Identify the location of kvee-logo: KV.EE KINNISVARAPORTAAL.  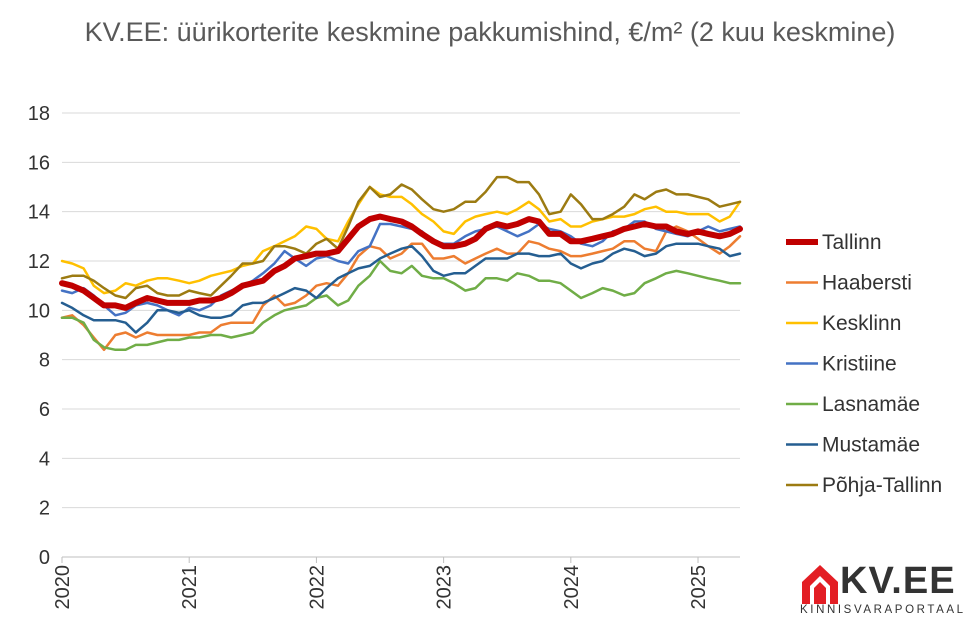
(885, 595).